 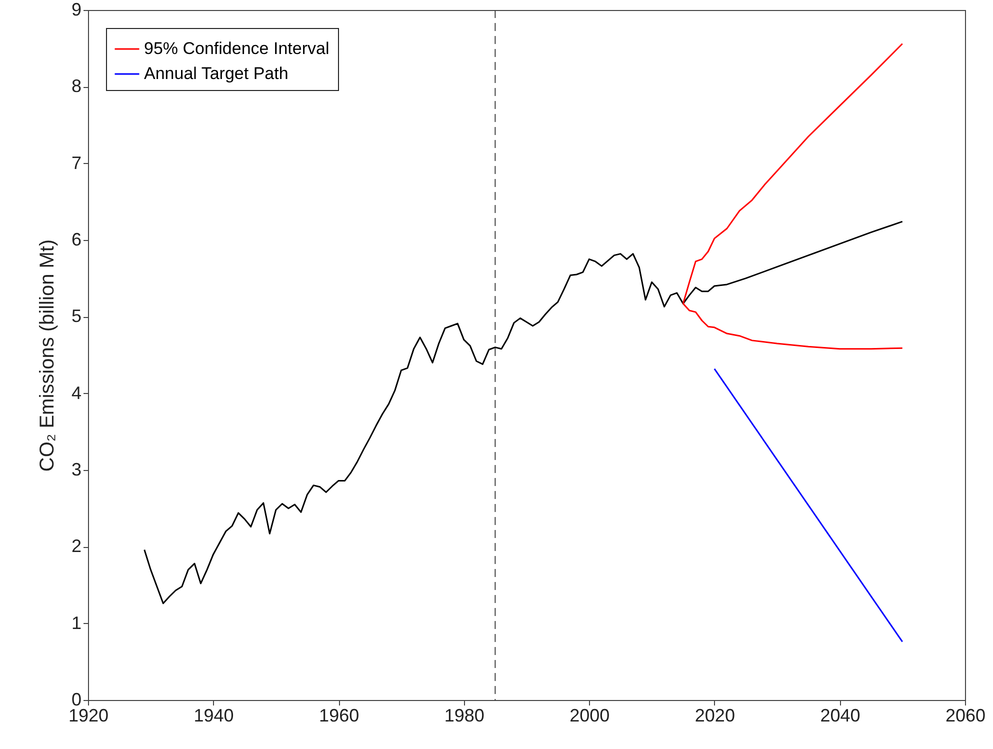 I want to click on x-tick-label: 1940, so click(x=214, y=716).